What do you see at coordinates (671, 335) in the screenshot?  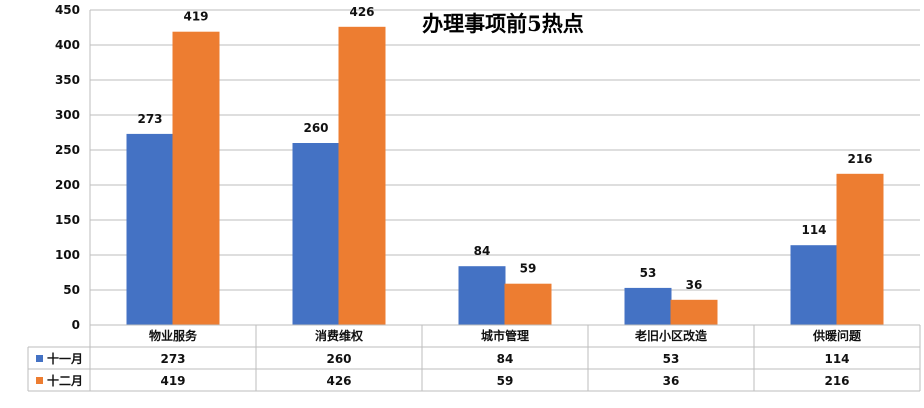 I see `x-tick-label: 老旧小区改造` at bounding box center [671, 335].